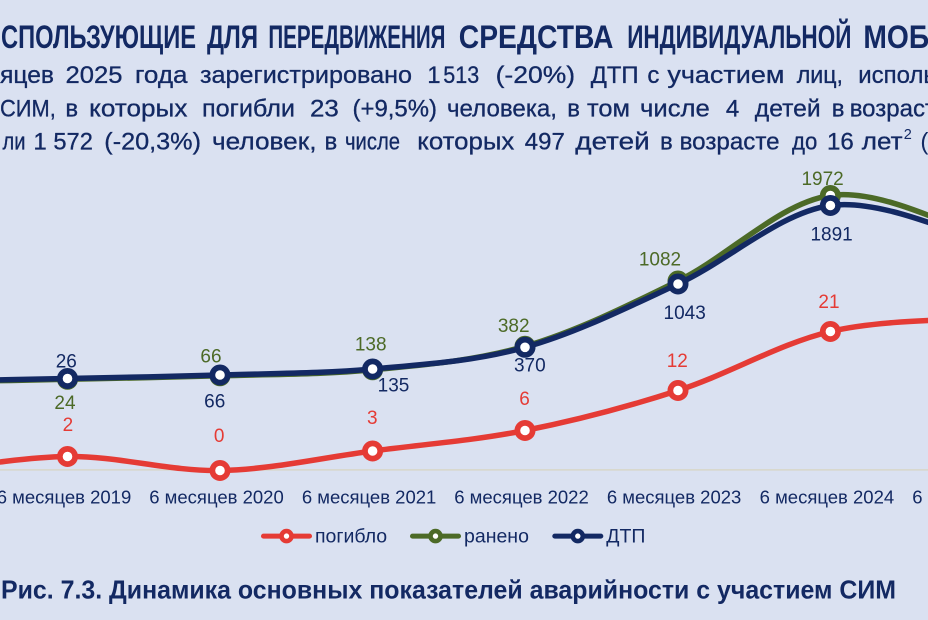  What do you see at coordinates (14, 142) in the screenshot?
I see `svg-text: ли` at bounding box center [14, 142].